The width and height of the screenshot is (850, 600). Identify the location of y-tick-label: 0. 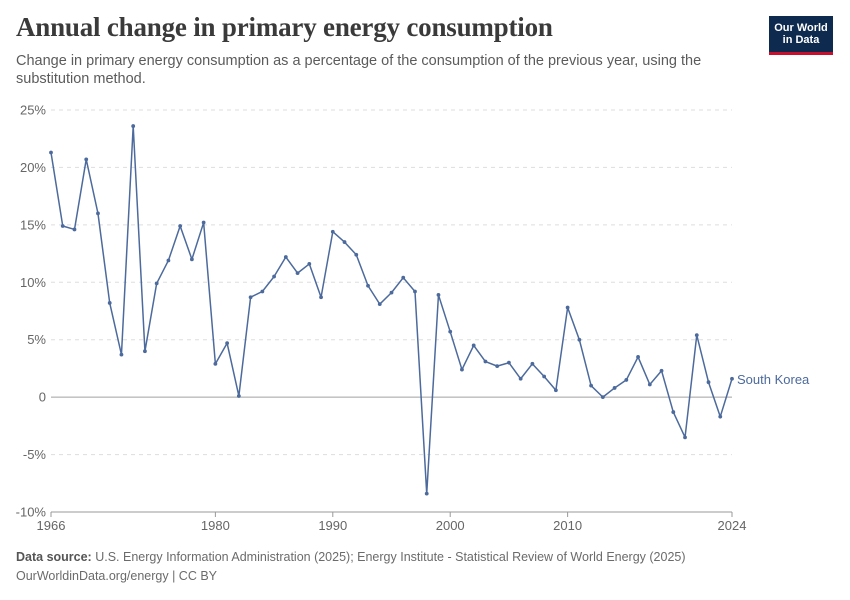
(42, 397).